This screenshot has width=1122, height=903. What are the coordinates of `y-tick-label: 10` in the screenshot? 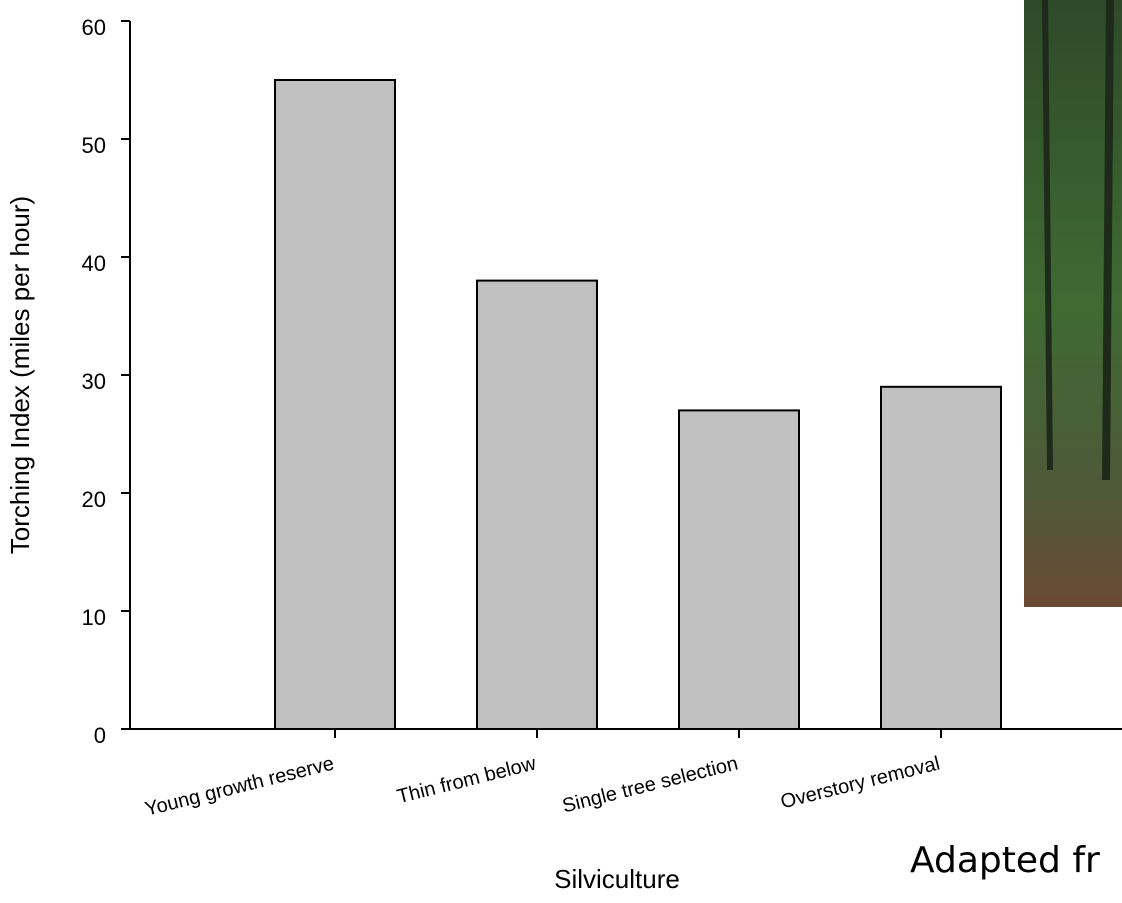 It's located at (94, 617).